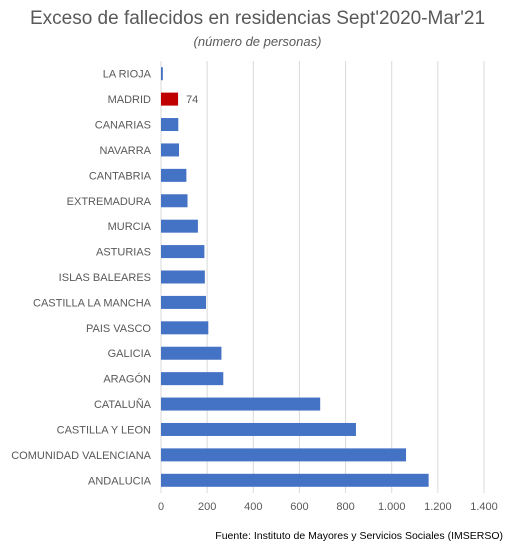 The image size is (515, 556). I want to click on x-tick-label: 800, so click(345, 507).